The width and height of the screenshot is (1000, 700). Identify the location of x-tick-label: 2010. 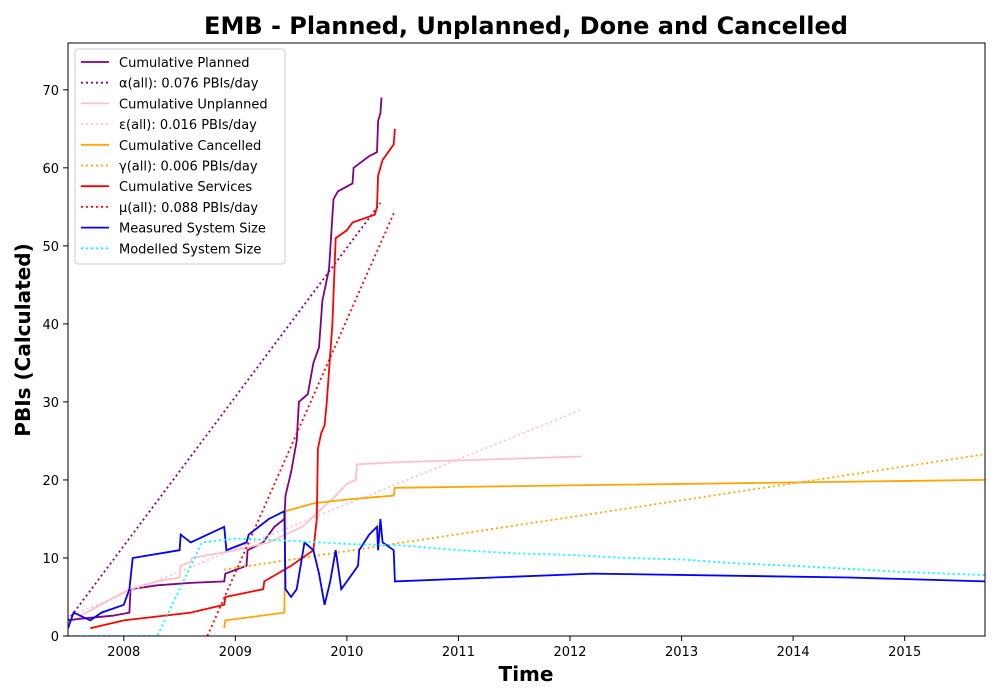
(346, 652).